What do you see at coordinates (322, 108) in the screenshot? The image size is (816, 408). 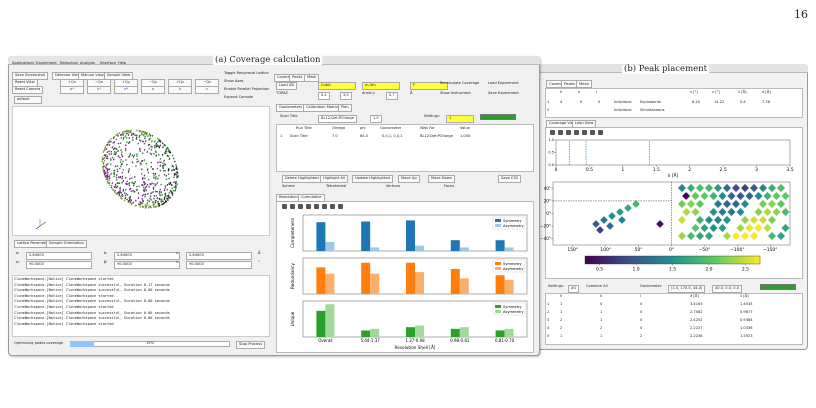 I see `sub-tab: Calibration Matrix` at bounding box center [322, 108].